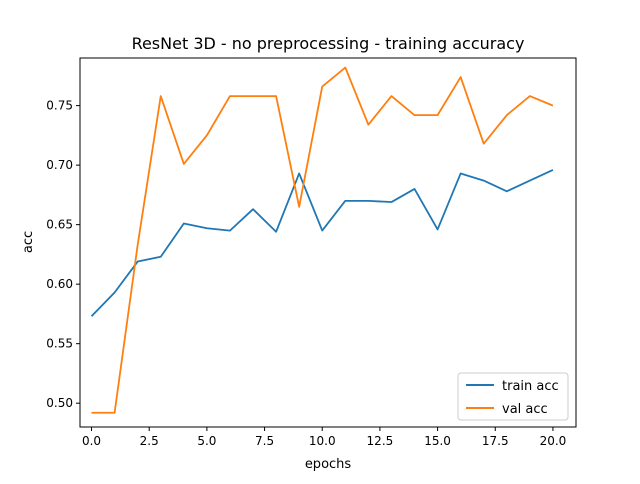 The width and height of the screenshot is (640, 484). Describe the element at coordinates (59, 403) in the screenshot. I see `y-tick-label: 0.50` at that location.